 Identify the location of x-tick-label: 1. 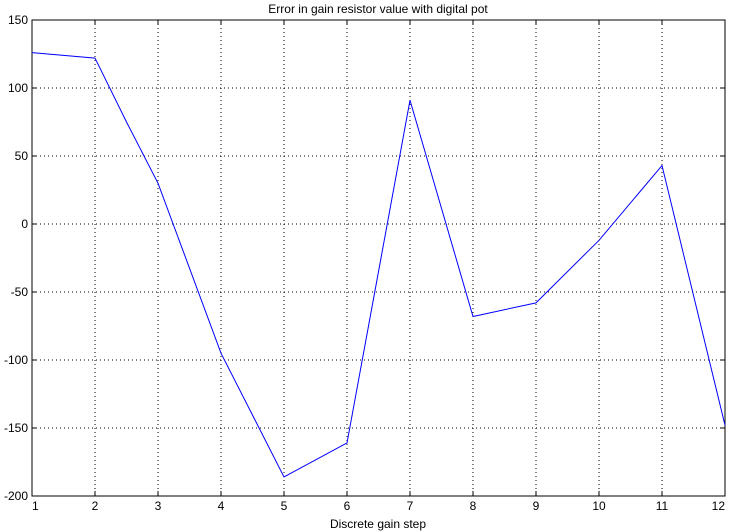
(35, 506).